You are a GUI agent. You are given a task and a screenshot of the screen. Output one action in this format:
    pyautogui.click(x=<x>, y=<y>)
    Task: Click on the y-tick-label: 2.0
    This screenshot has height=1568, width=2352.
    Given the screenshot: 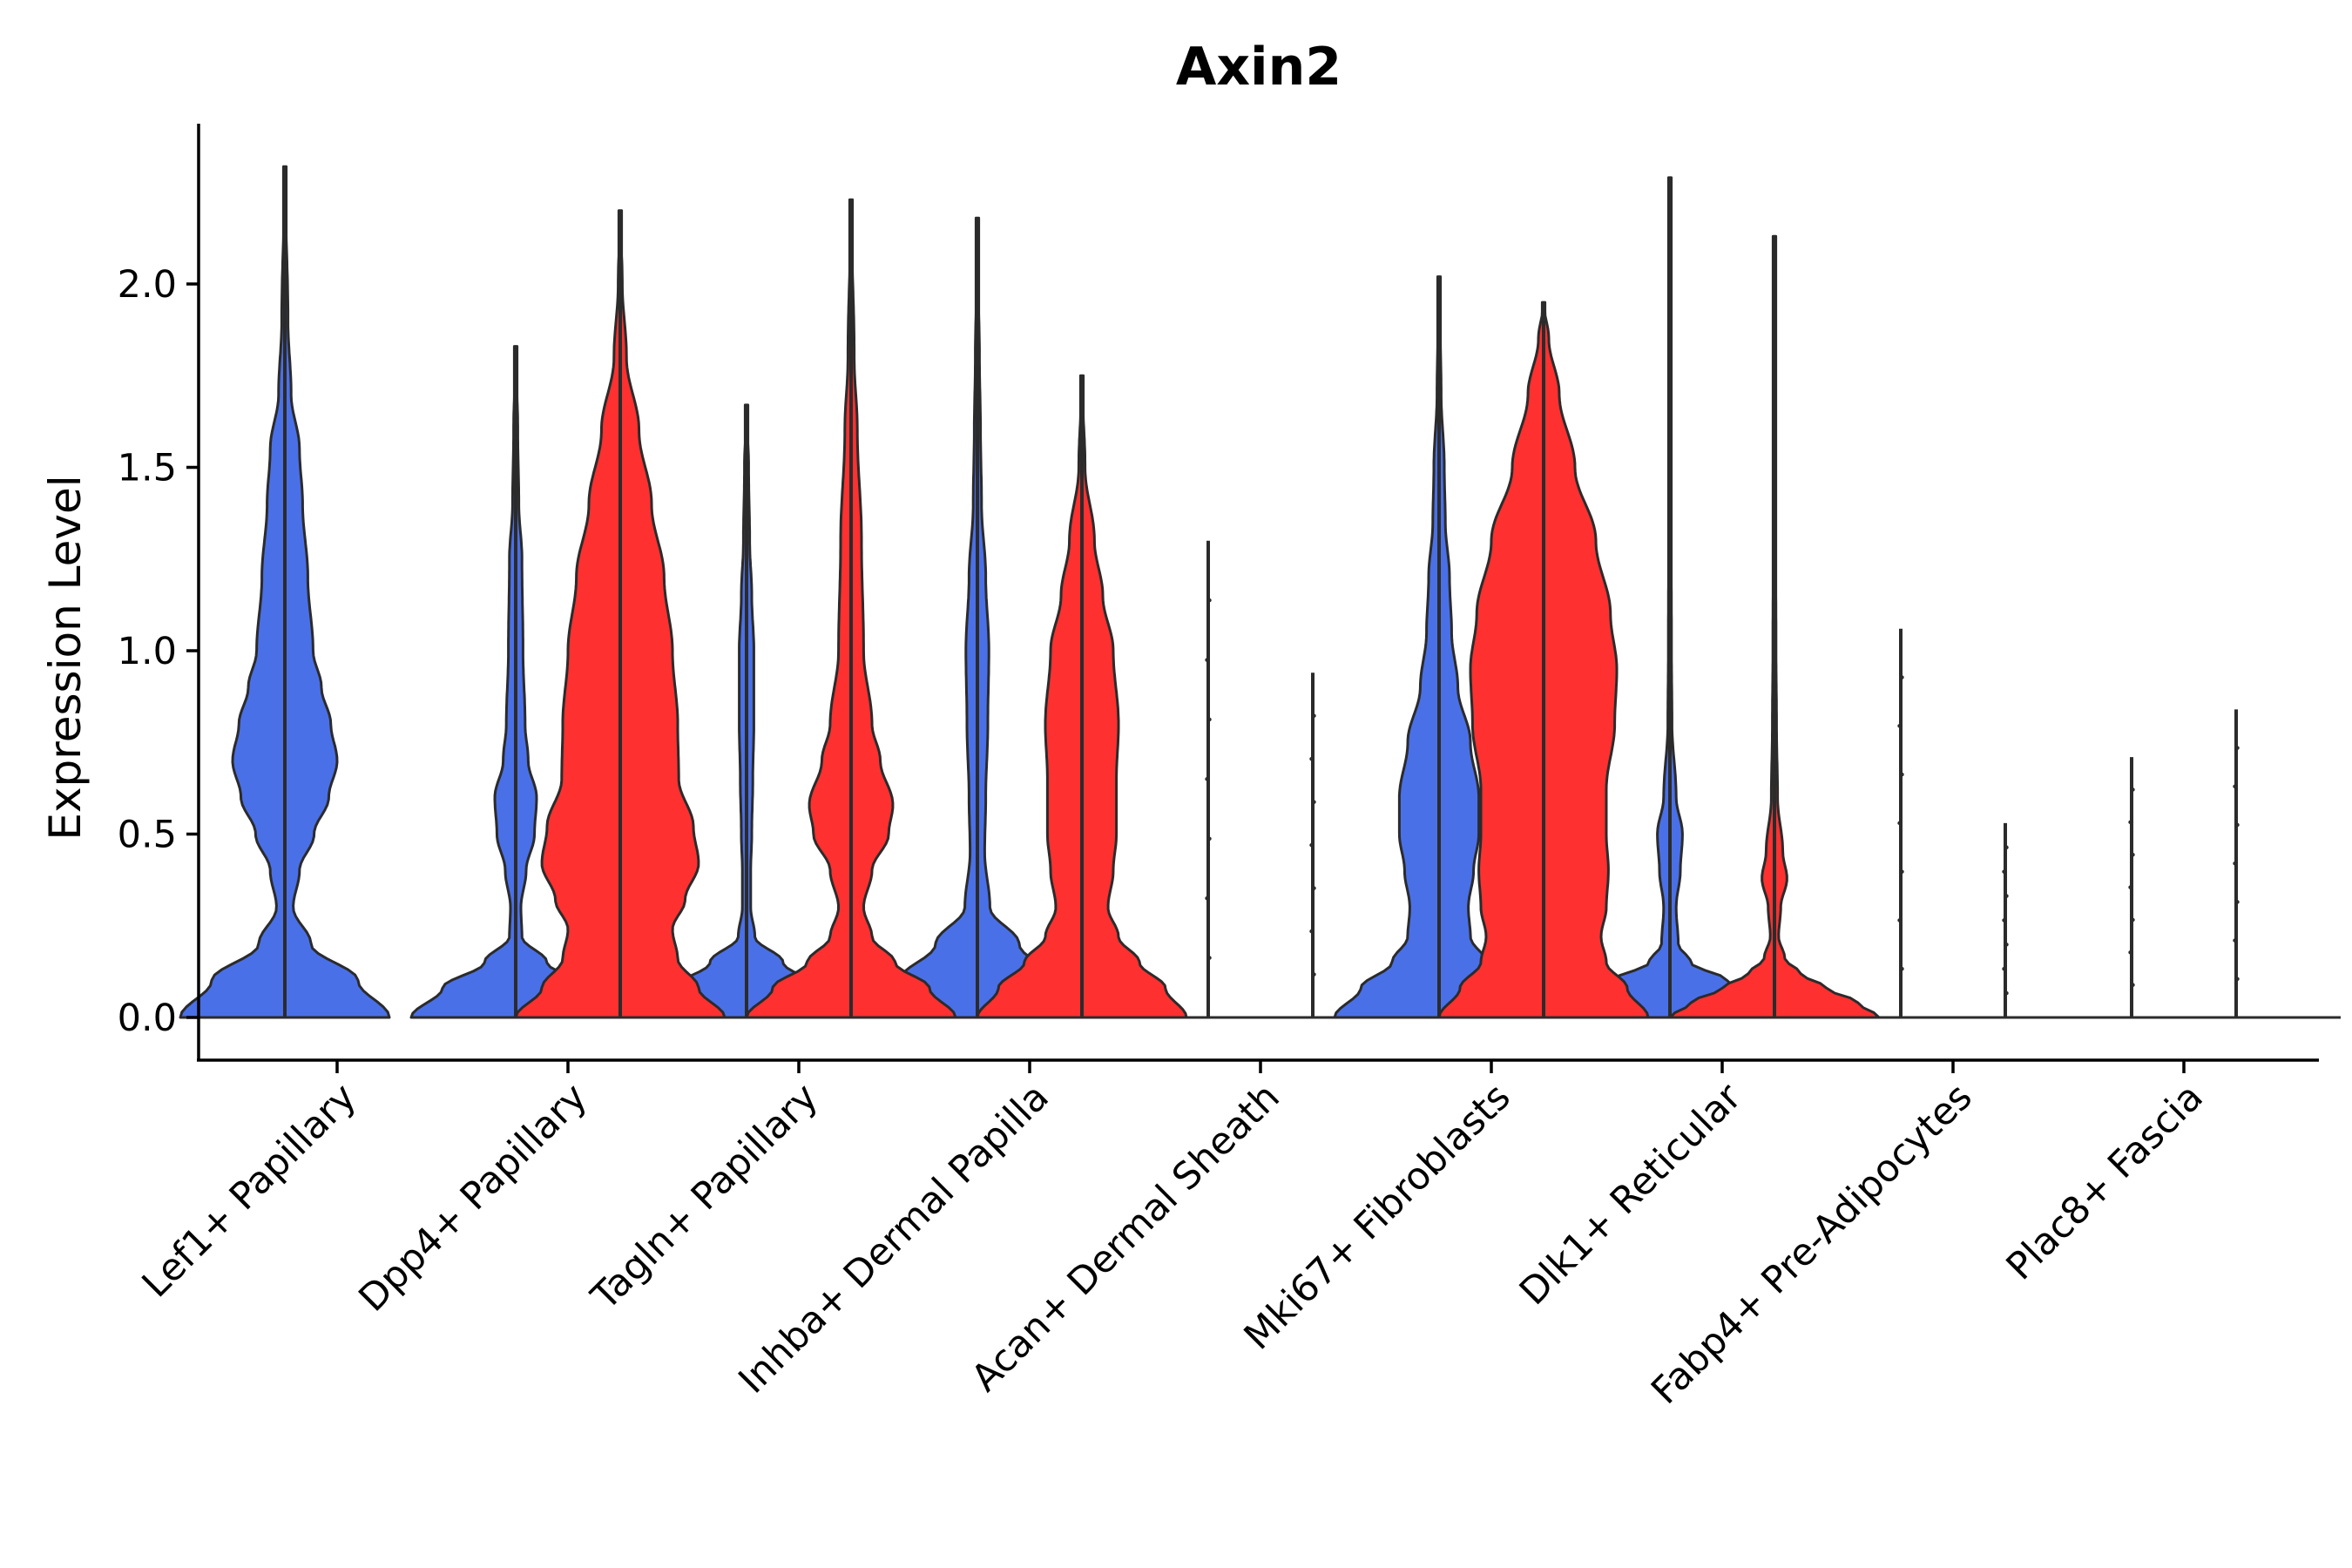 What is the action you would take?
    pyautogui.click(x=147, y=285)
    